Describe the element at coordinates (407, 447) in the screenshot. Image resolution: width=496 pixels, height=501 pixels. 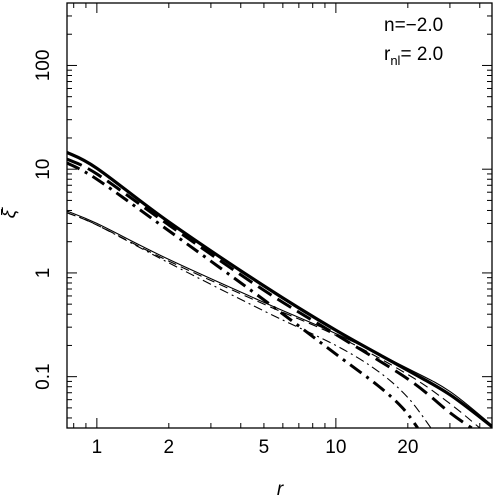
I see `x-tick-label: 20` at that location.